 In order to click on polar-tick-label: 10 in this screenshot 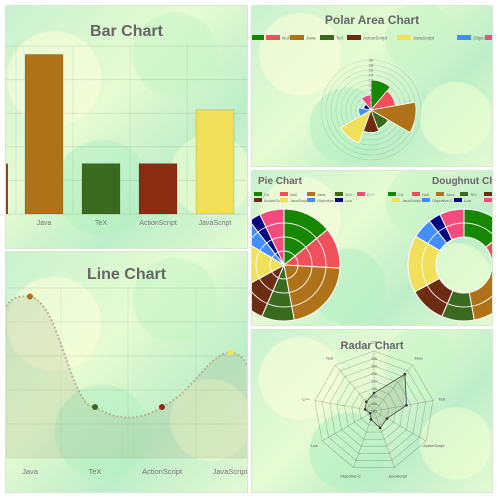, I will do `click(371, 85)`.